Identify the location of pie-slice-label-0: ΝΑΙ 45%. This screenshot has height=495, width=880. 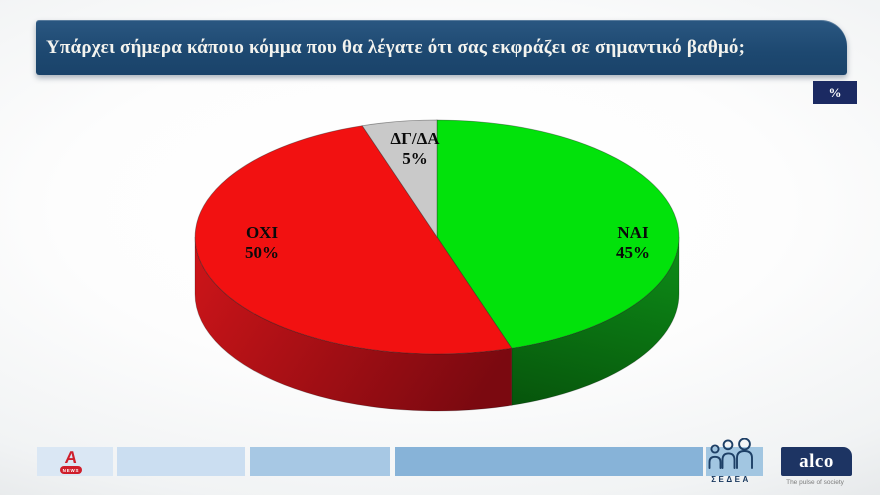
(633, 243).